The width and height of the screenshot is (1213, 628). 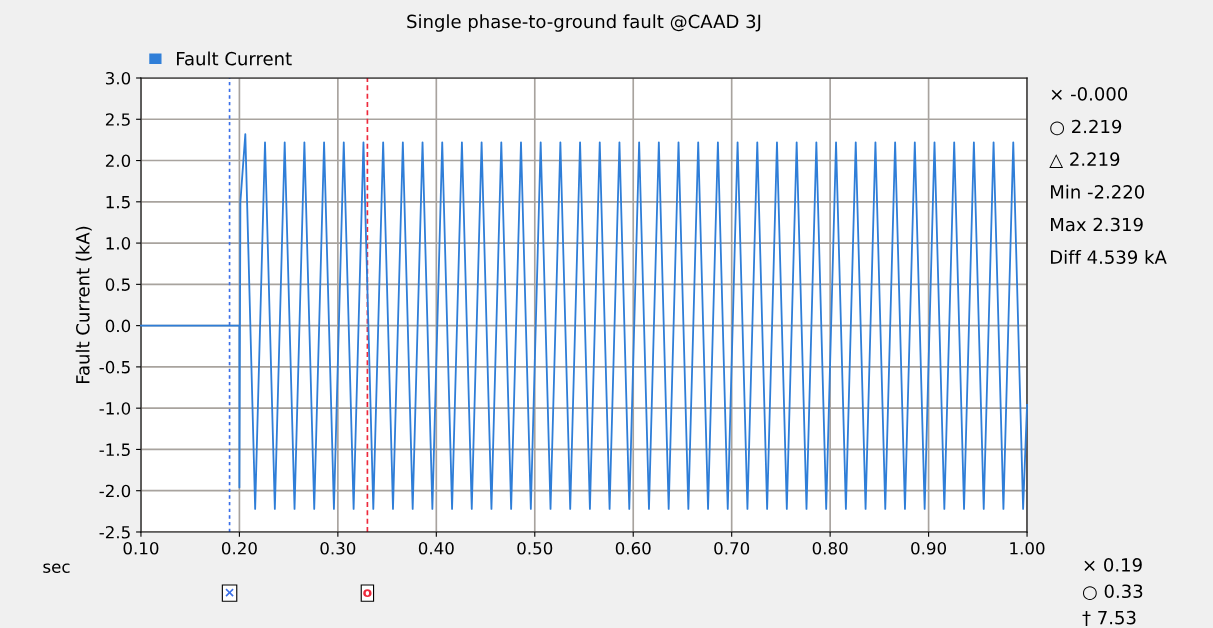 What do you see at coordinates (1098, 191) in the screenshot?
I see `text: Min -2.220` at bounding box center [1098, 191].